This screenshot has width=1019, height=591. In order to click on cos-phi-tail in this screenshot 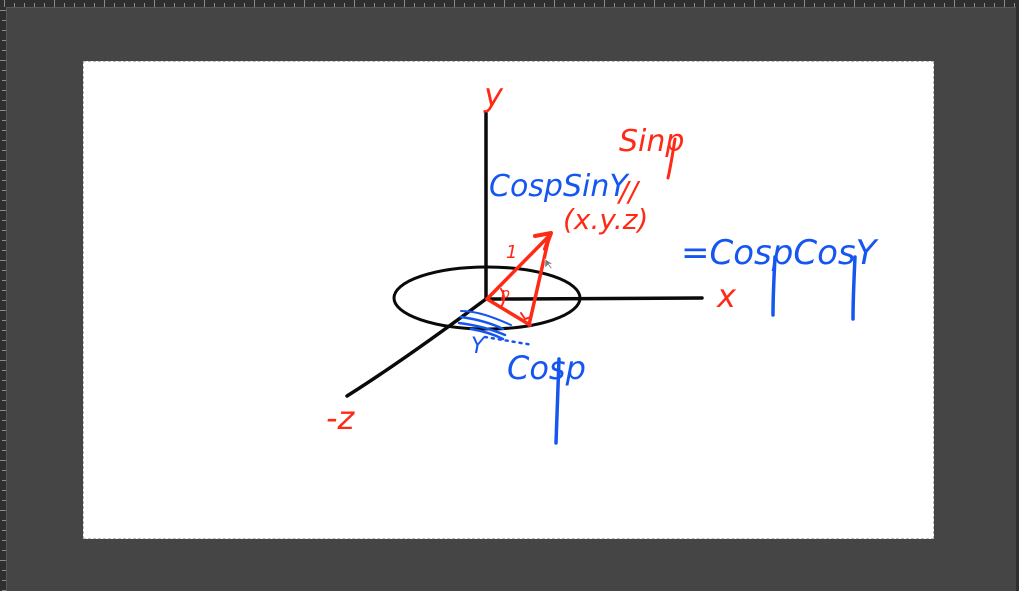, I will do `click(557, 401)`.